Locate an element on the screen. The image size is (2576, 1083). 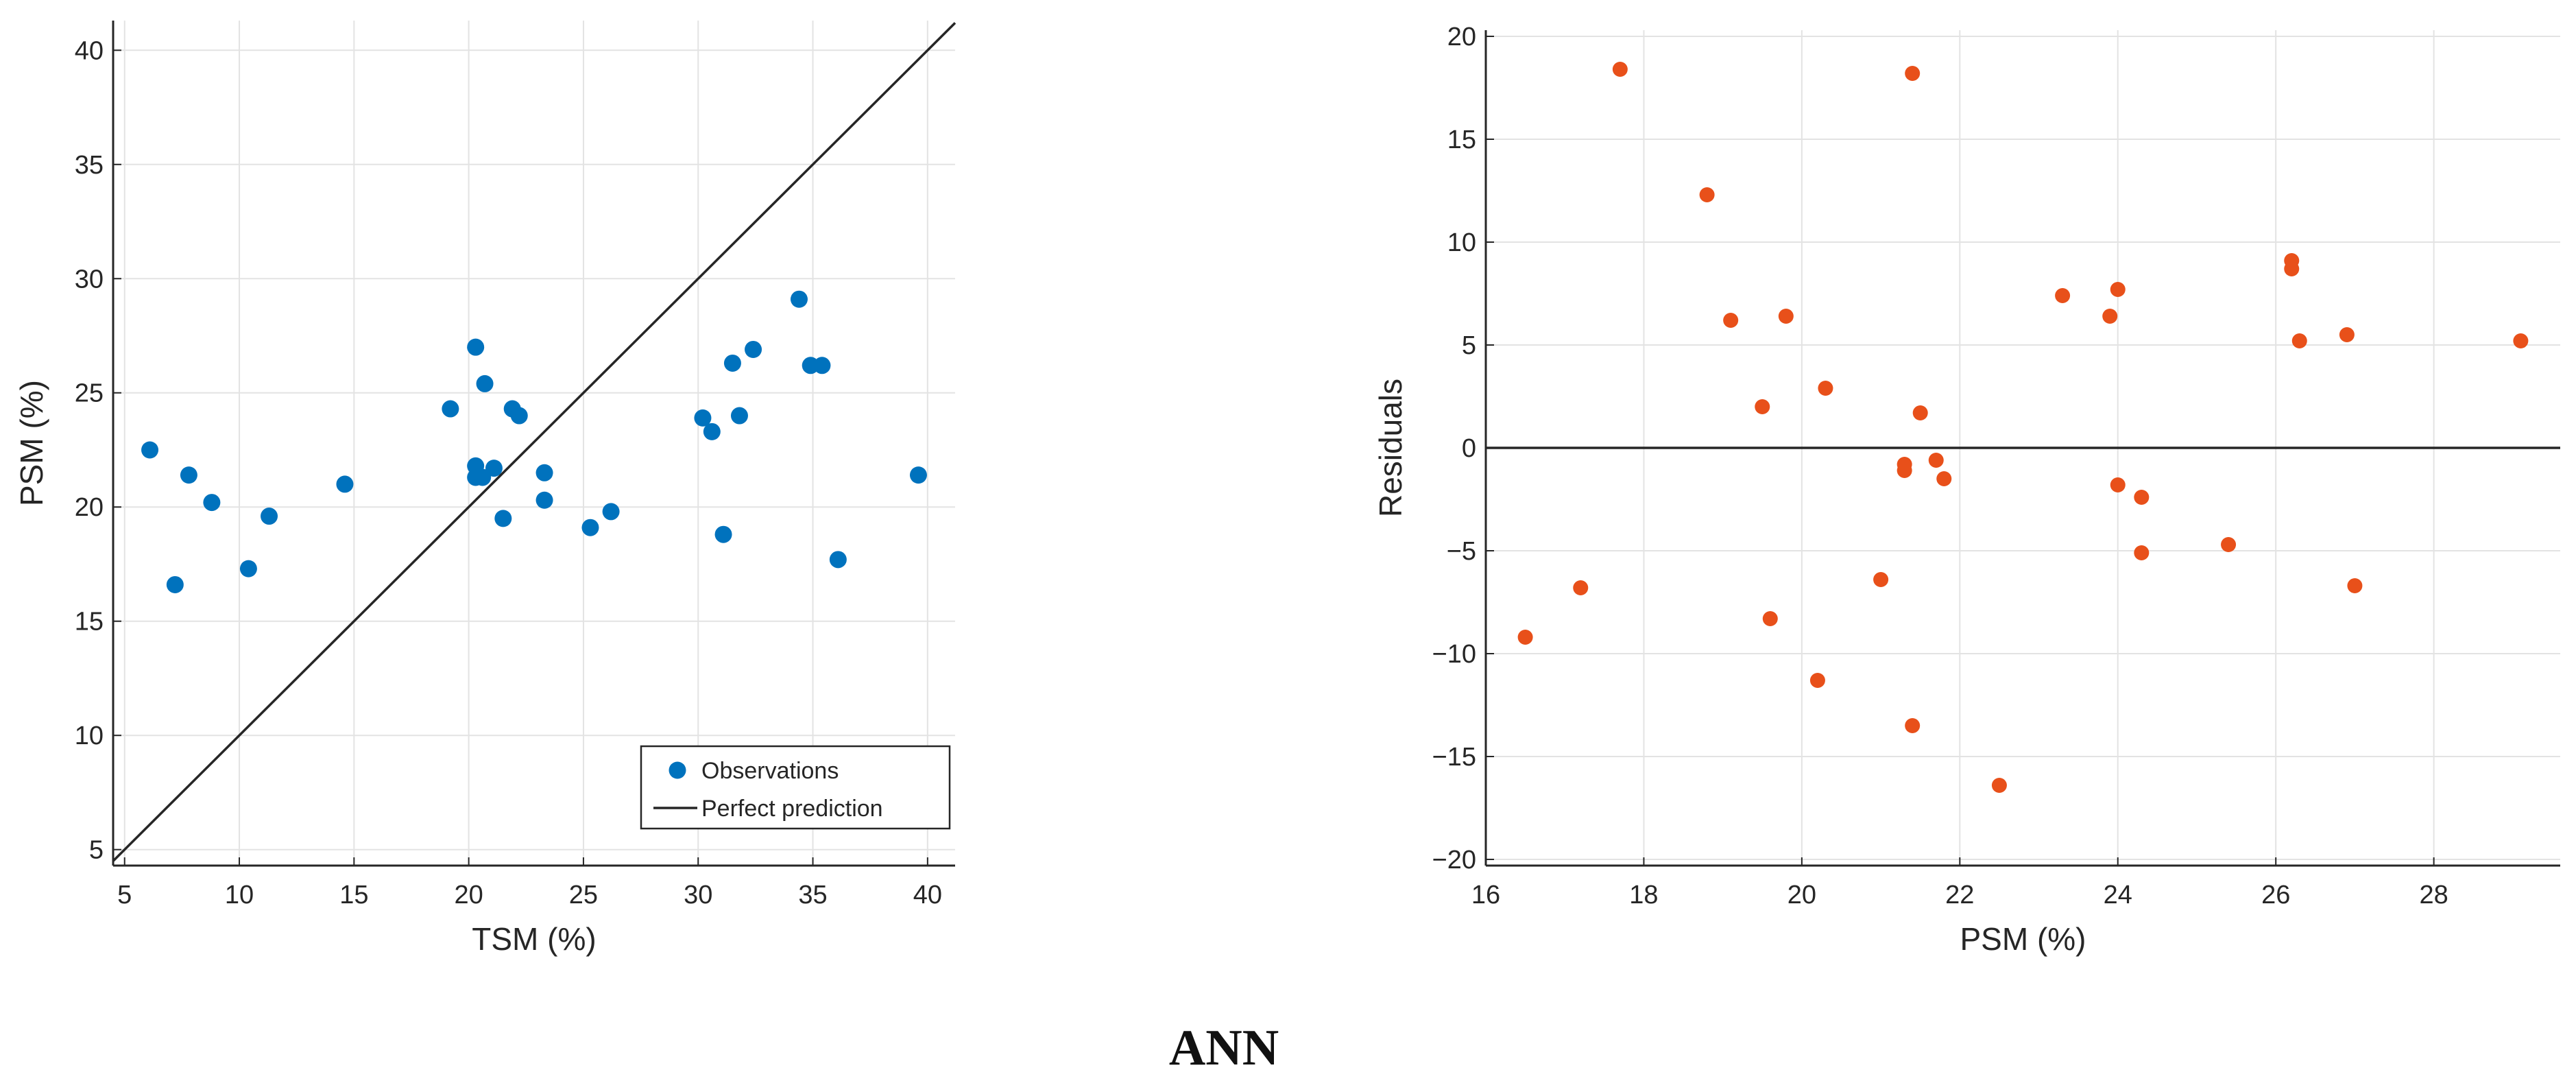
y-tick-label--15: −15 is located at coordinates (1454, 757).